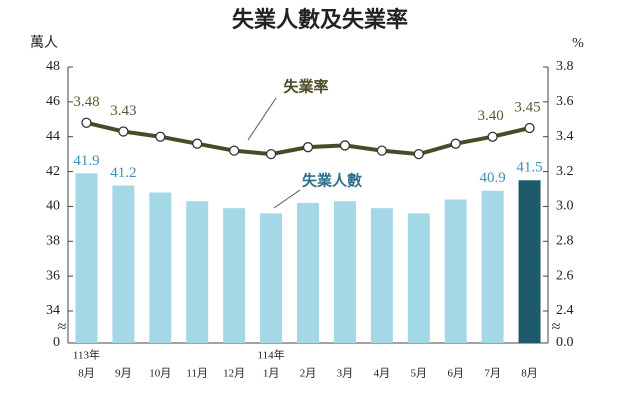  I want to click on x-tick-label: 4月, so click(382, 374).